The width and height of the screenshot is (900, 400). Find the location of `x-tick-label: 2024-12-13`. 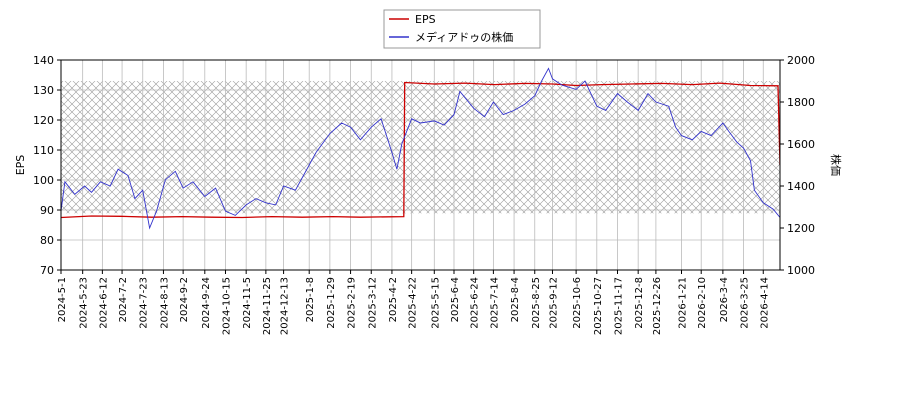

x-tick-label: 2024-12-13 is located at coordinates (285, 306).